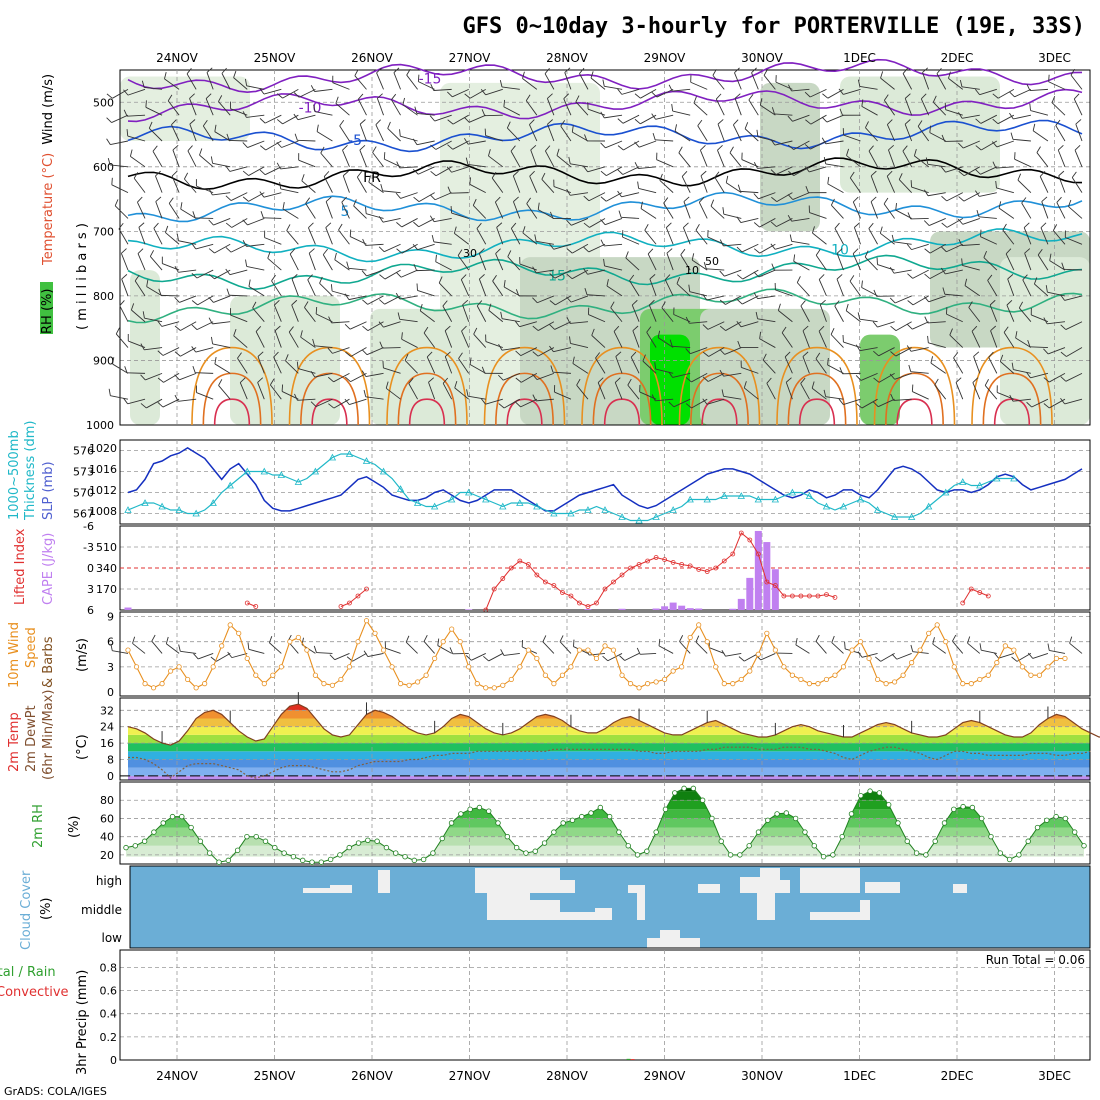  I want to click on thickness-marker, so click(946, 492).